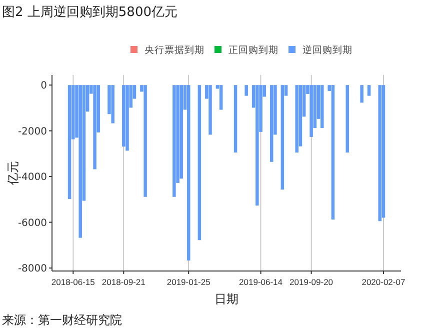 This screenshot has height=331, width=425. What do you see at coordinates (312, 282) in the screenshot?
I see `x-tick-label: 2019-09-20` at bounding box center [312, 282].